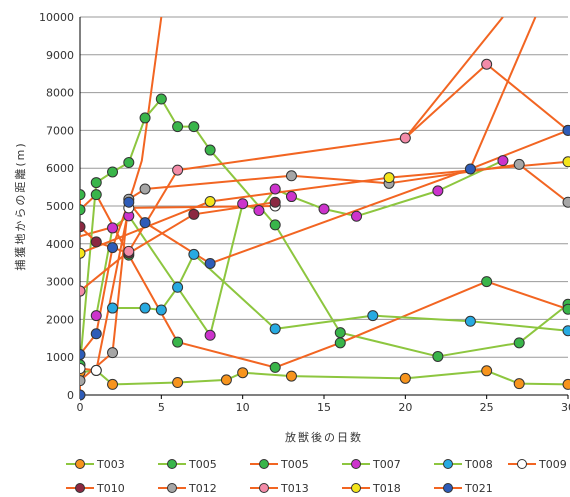 The image size is (570, 497). What do you see at coordinates (110, 464) in the screenshot?
I see `legend-label: T003` at bounding box center [110, 464].